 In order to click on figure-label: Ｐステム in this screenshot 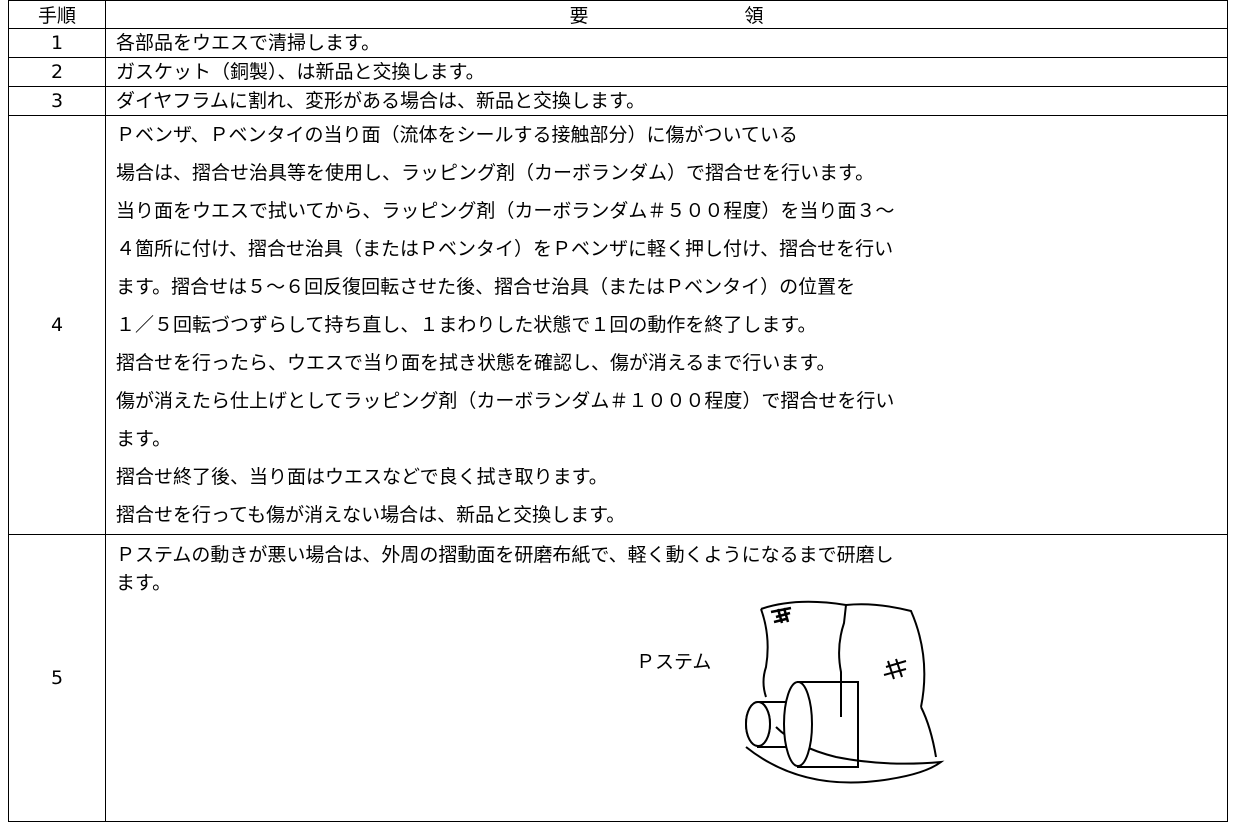, I will do `click(674, 662)`.